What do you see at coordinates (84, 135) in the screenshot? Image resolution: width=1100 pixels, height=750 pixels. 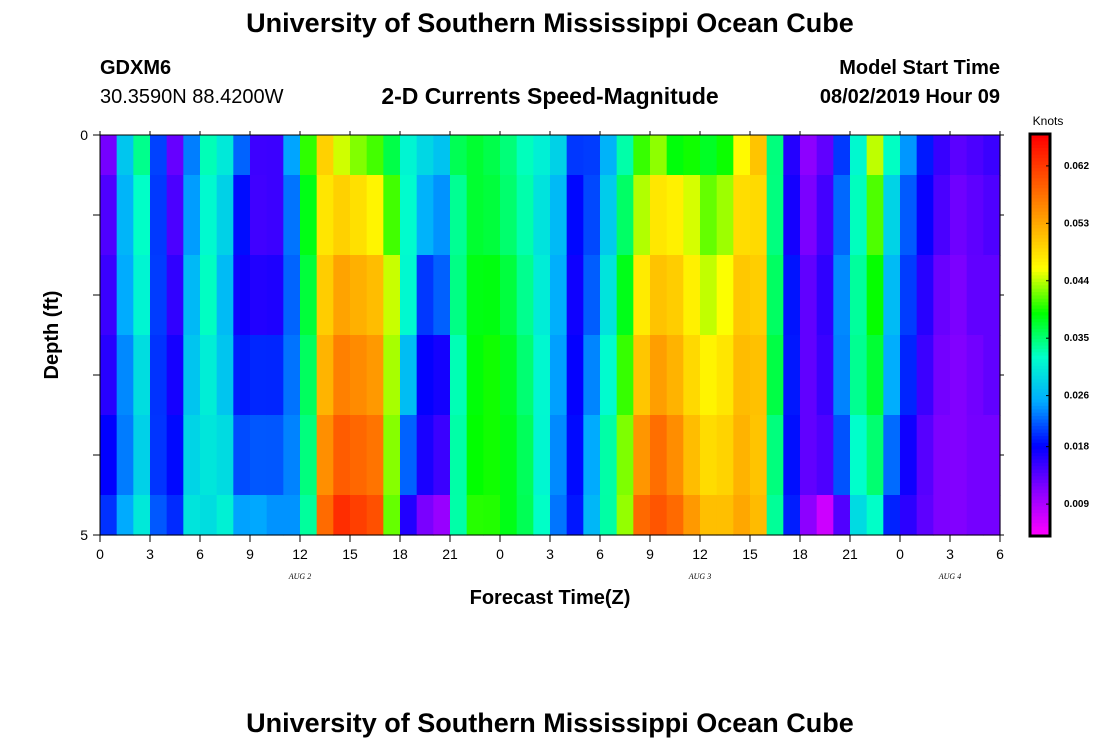 I see `y-tick-label: 0` at bounding box center [84, 135].